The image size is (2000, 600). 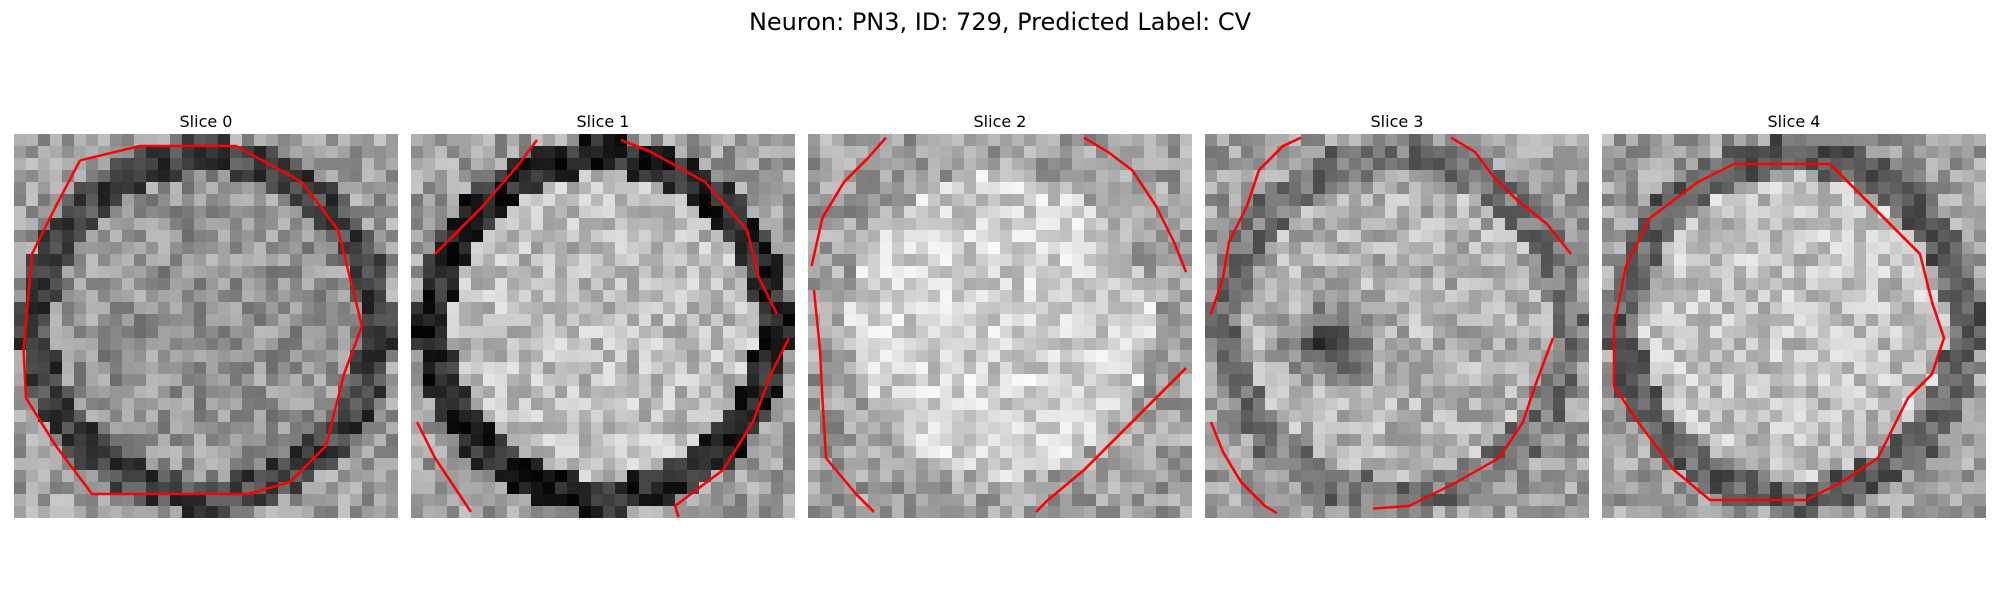 I want to click on slice-panel-4: Slice 4, so click(x=1794, y=314).